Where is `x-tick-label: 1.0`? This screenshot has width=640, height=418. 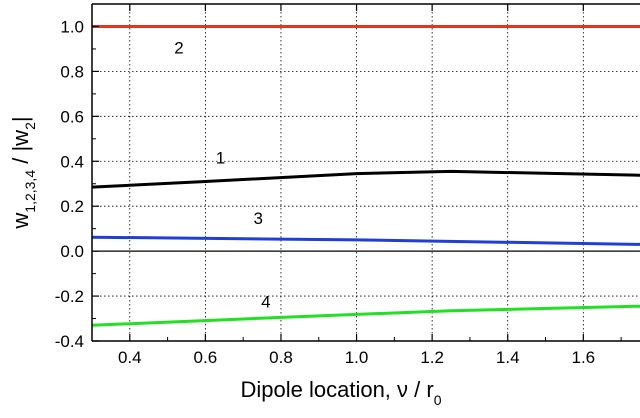 x-tick-label: 1.0 is located at coordinates (357, 357).